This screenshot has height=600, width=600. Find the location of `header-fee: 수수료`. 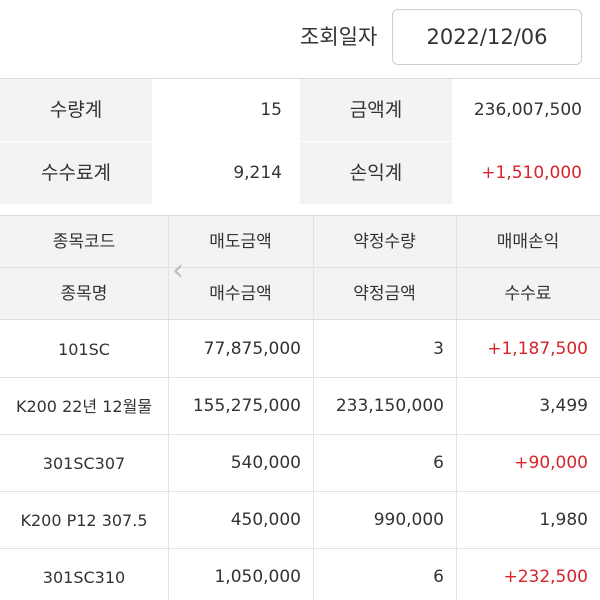

header-fee: 수수료 is located at coordinates (528, 294).